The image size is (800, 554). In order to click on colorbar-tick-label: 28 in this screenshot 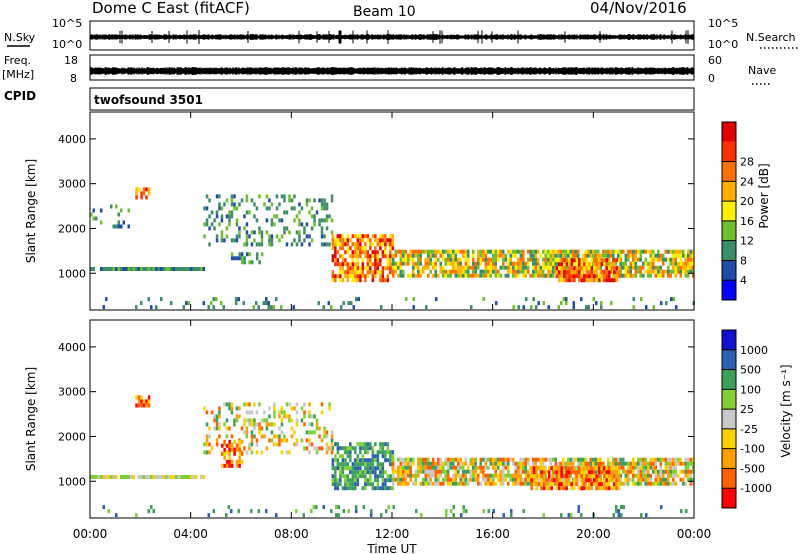, I will do `click(747, 162)`.